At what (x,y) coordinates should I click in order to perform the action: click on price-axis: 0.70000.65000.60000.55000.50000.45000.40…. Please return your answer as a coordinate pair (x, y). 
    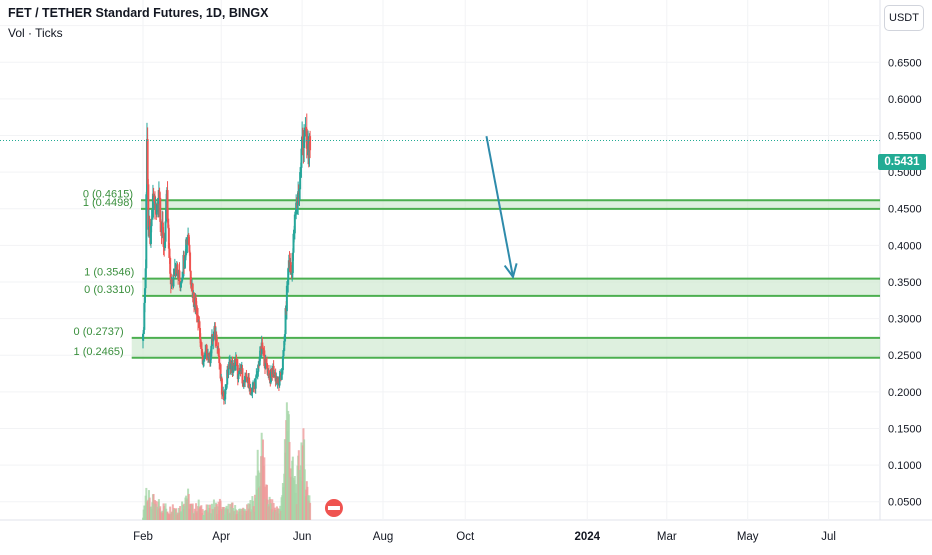
    Looking at the image, I should click on (905, 265).